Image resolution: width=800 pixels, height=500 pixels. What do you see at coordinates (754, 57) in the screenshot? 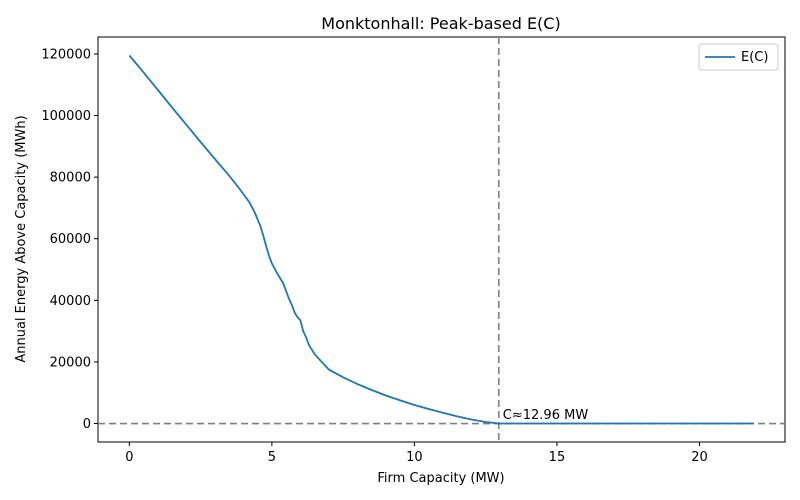
I see `legend-label-e-c: E(C)` at bounding box center [754, 57].